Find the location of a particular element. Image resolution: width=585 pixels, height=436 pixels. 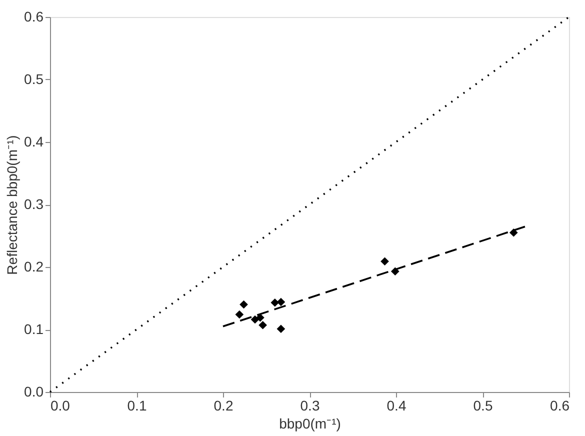

x-tick-label: 0.6 is located at coordinates (560, 406).